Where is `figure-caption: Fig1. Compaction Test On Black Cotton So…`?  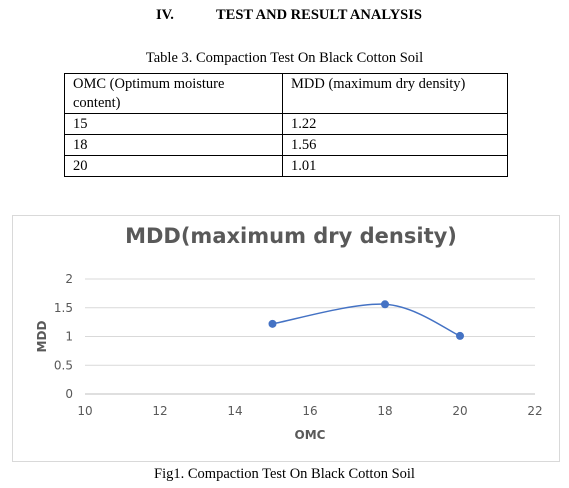 figure-caption: Fig1. Compaction Test On Black Cotton So… is located at coordinates (284, 474).